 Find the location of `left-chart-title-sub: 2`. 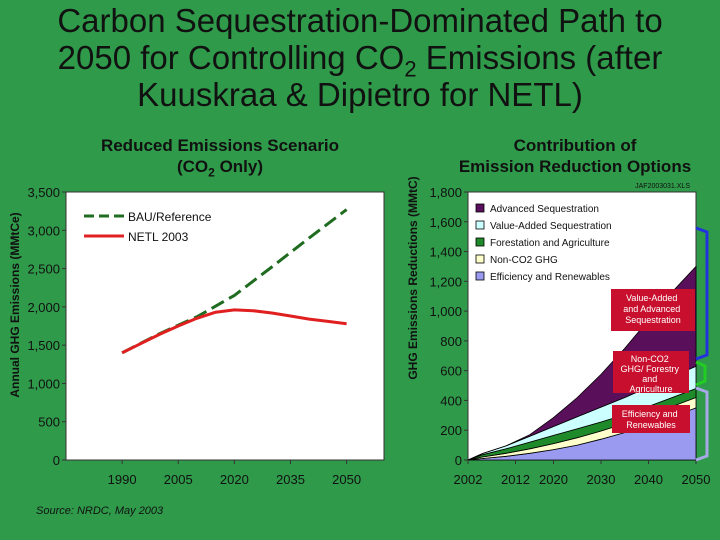

left-chart-title-sub: 2 is located at coordinates (211, 172).